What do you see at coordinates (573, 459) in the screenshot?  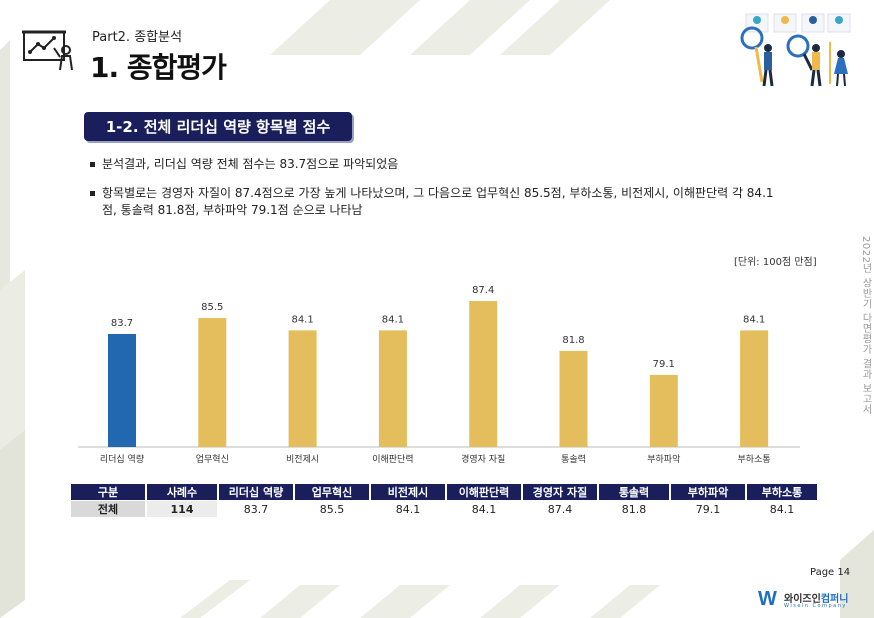 I see `category-label: 통솔력` at bounding box center [573, 459].